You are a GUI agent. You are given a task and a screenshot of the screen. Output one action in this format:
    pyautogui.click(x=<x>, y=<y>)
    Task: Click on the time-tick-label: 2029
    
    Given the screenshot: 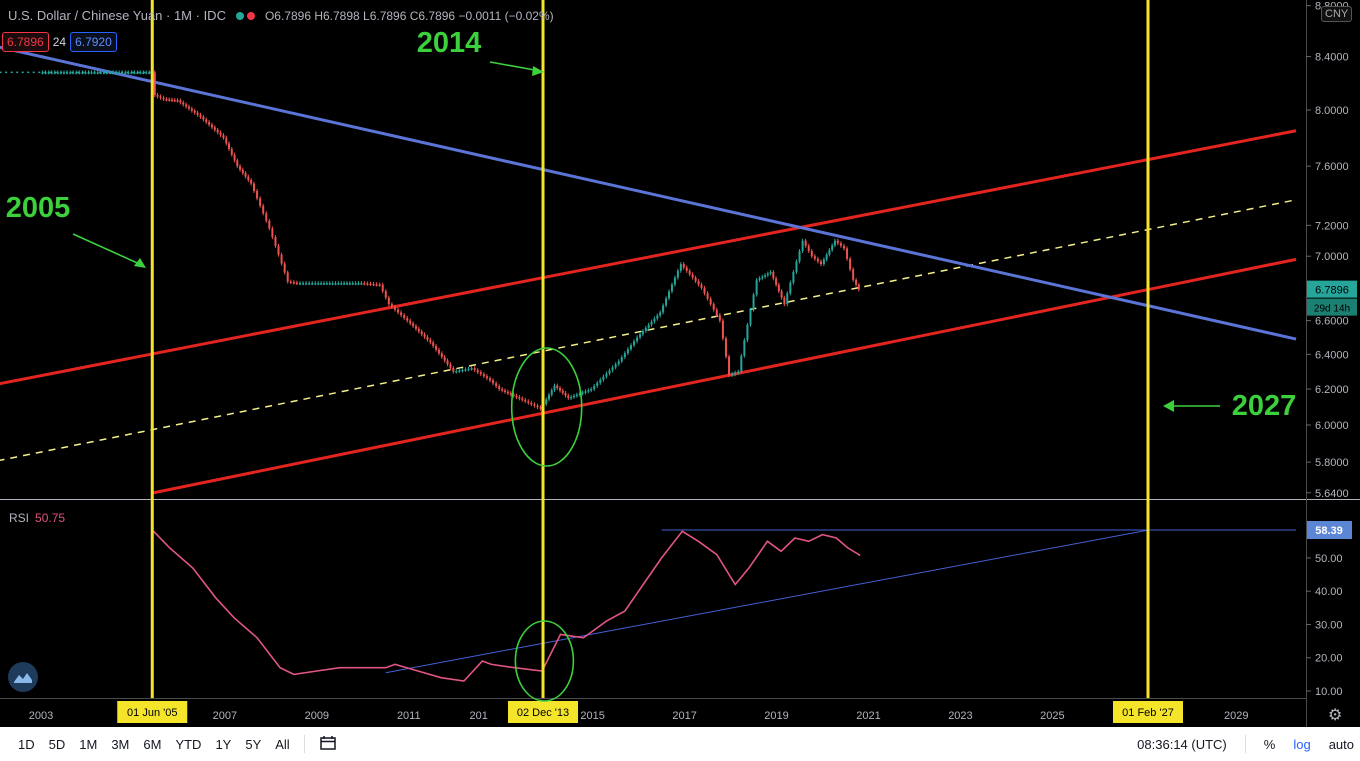 What is the action you would take?
    pyautogui.click(x=1236, y=716)
    